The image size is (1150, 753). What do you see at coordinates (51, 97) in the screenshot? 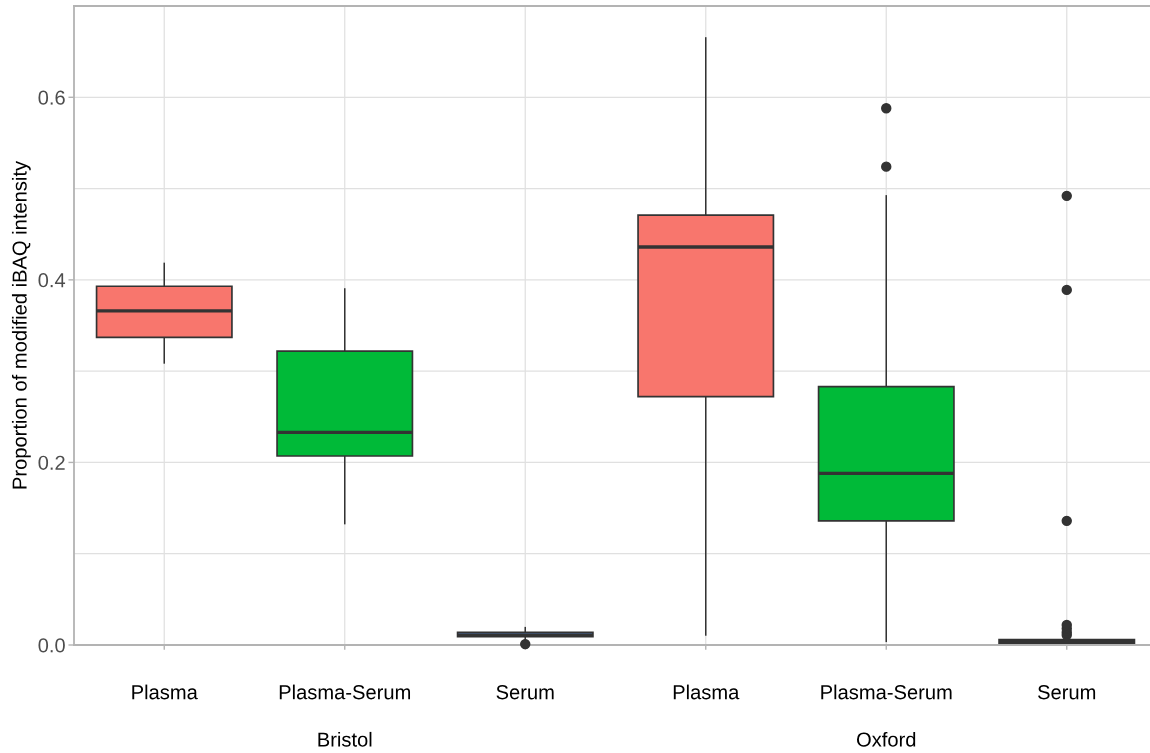
I see `y-tick-label: 0.6` at bounding box center [51, 97].